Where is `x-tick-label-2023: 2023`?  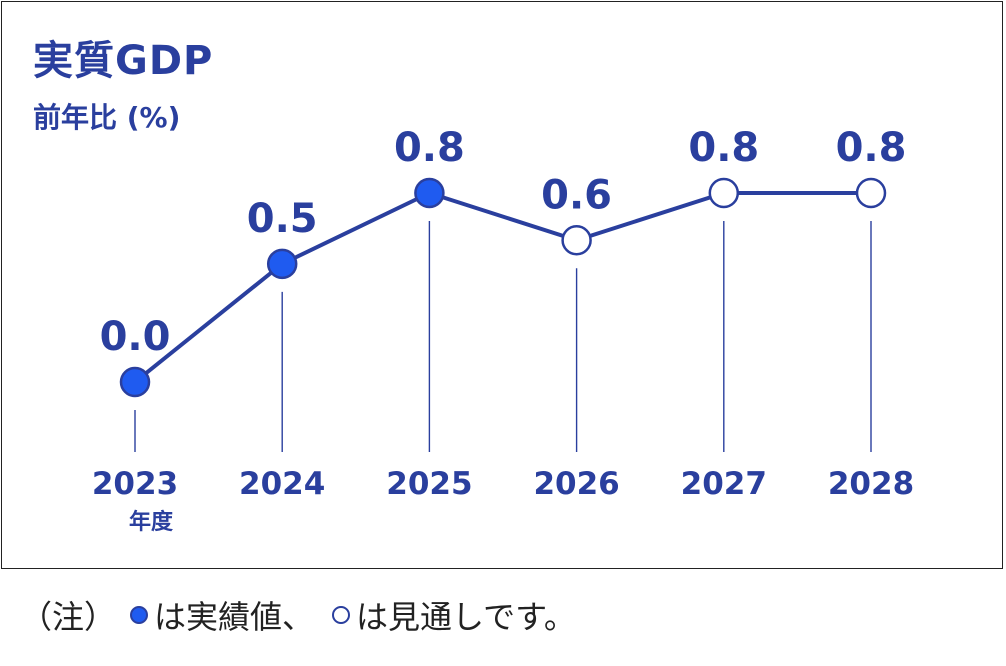 x-tick-label-2023: 2023 is located at coordinates (135, 484).